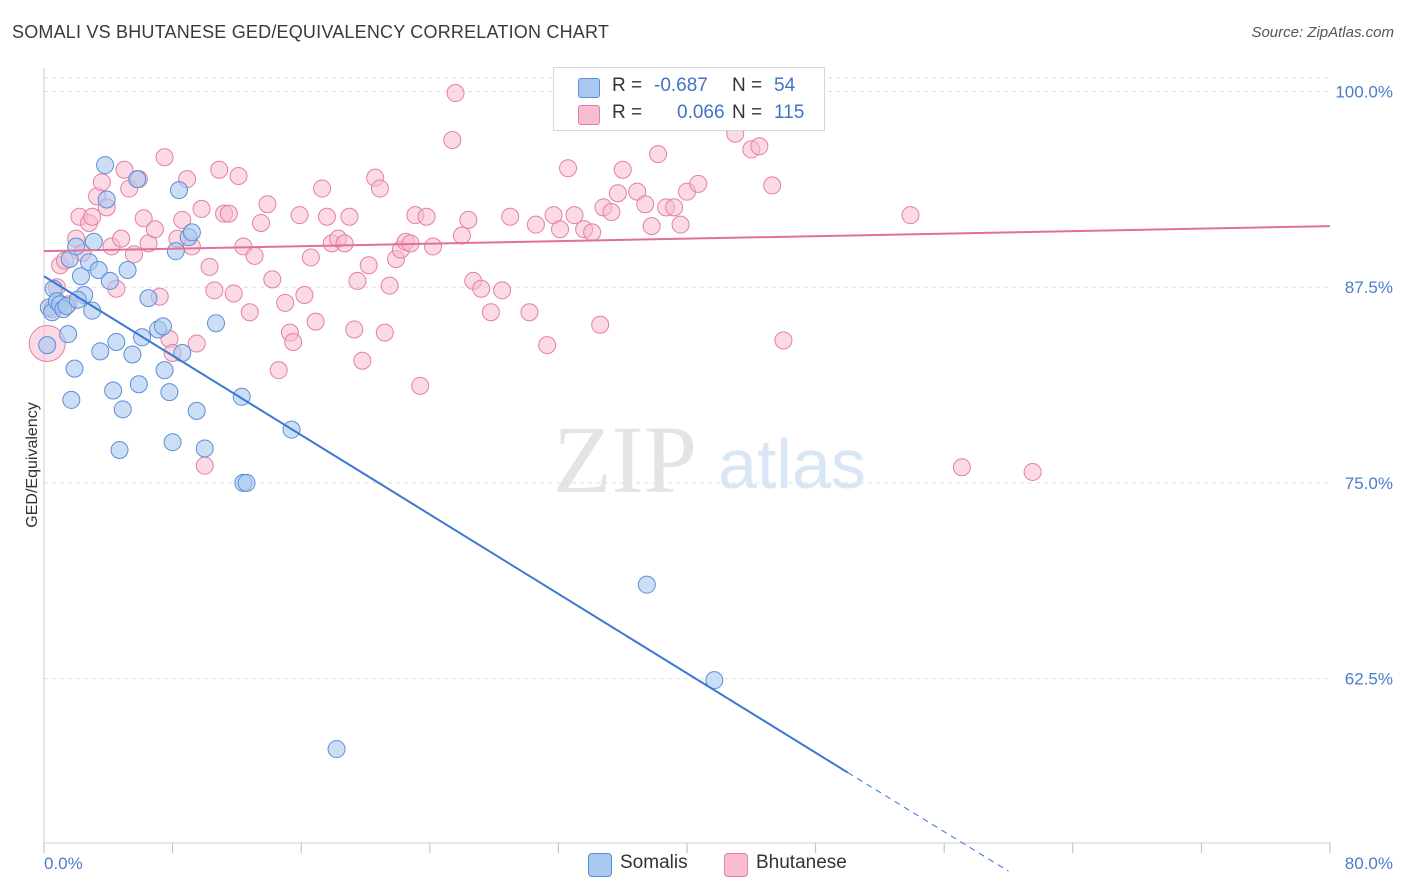  I want to click on bottom-somalis-label: Somalis, so click(654, 862).